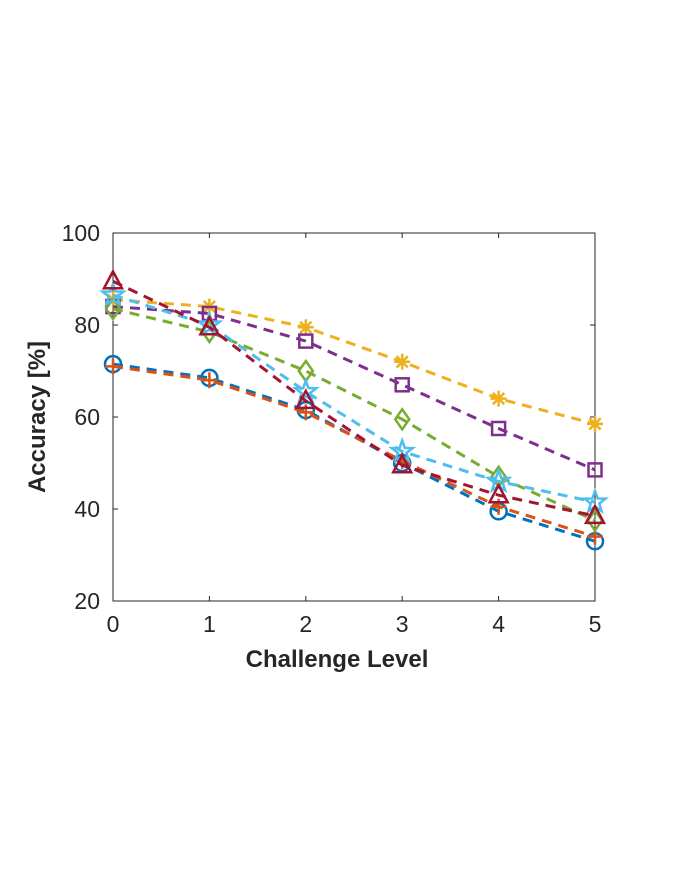  I want to click on x-tick-label: 0, so click(113, 624).